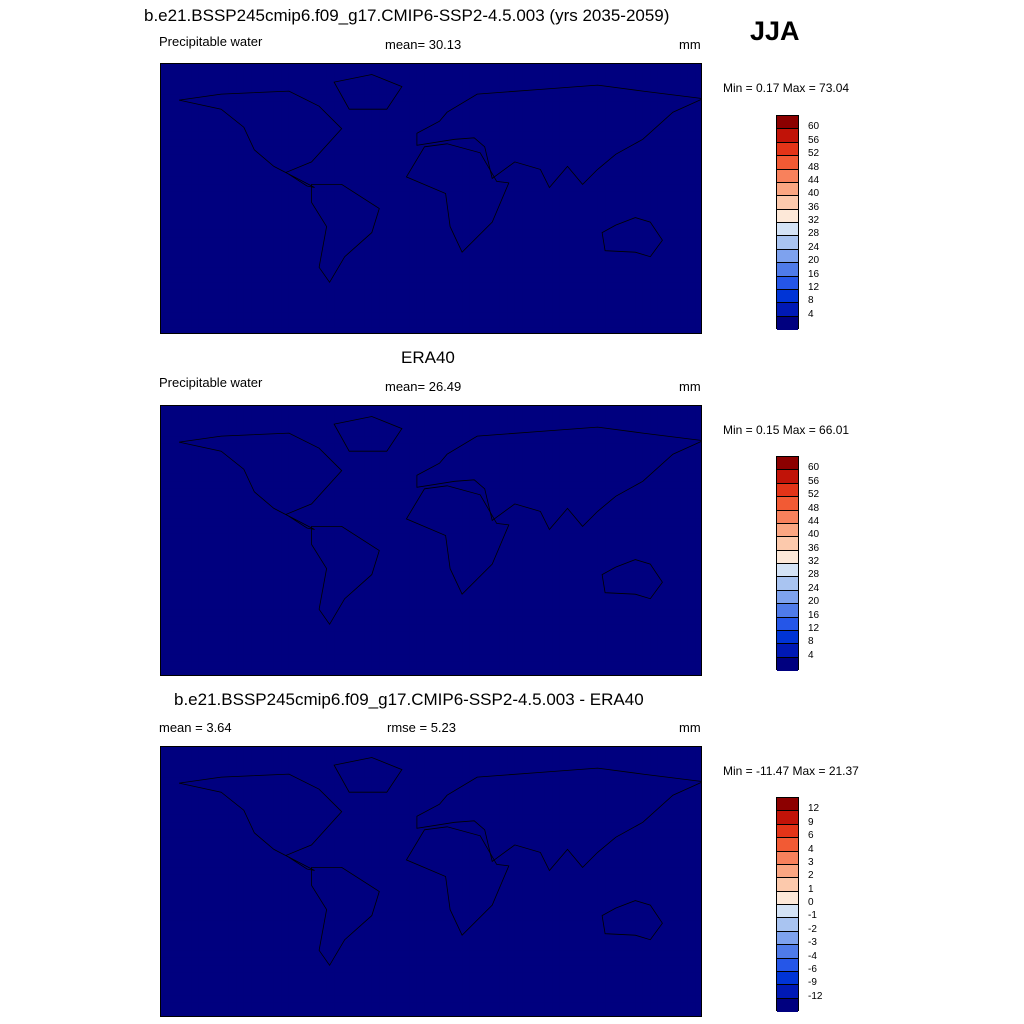 The image size is (1024, 1024). I want to click on season-label: JJA, so click(775, 31).